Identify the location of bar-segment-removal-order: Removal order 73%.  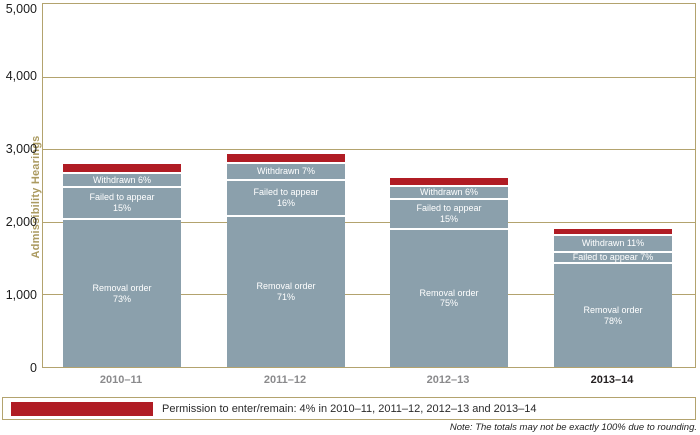
(122, 294).